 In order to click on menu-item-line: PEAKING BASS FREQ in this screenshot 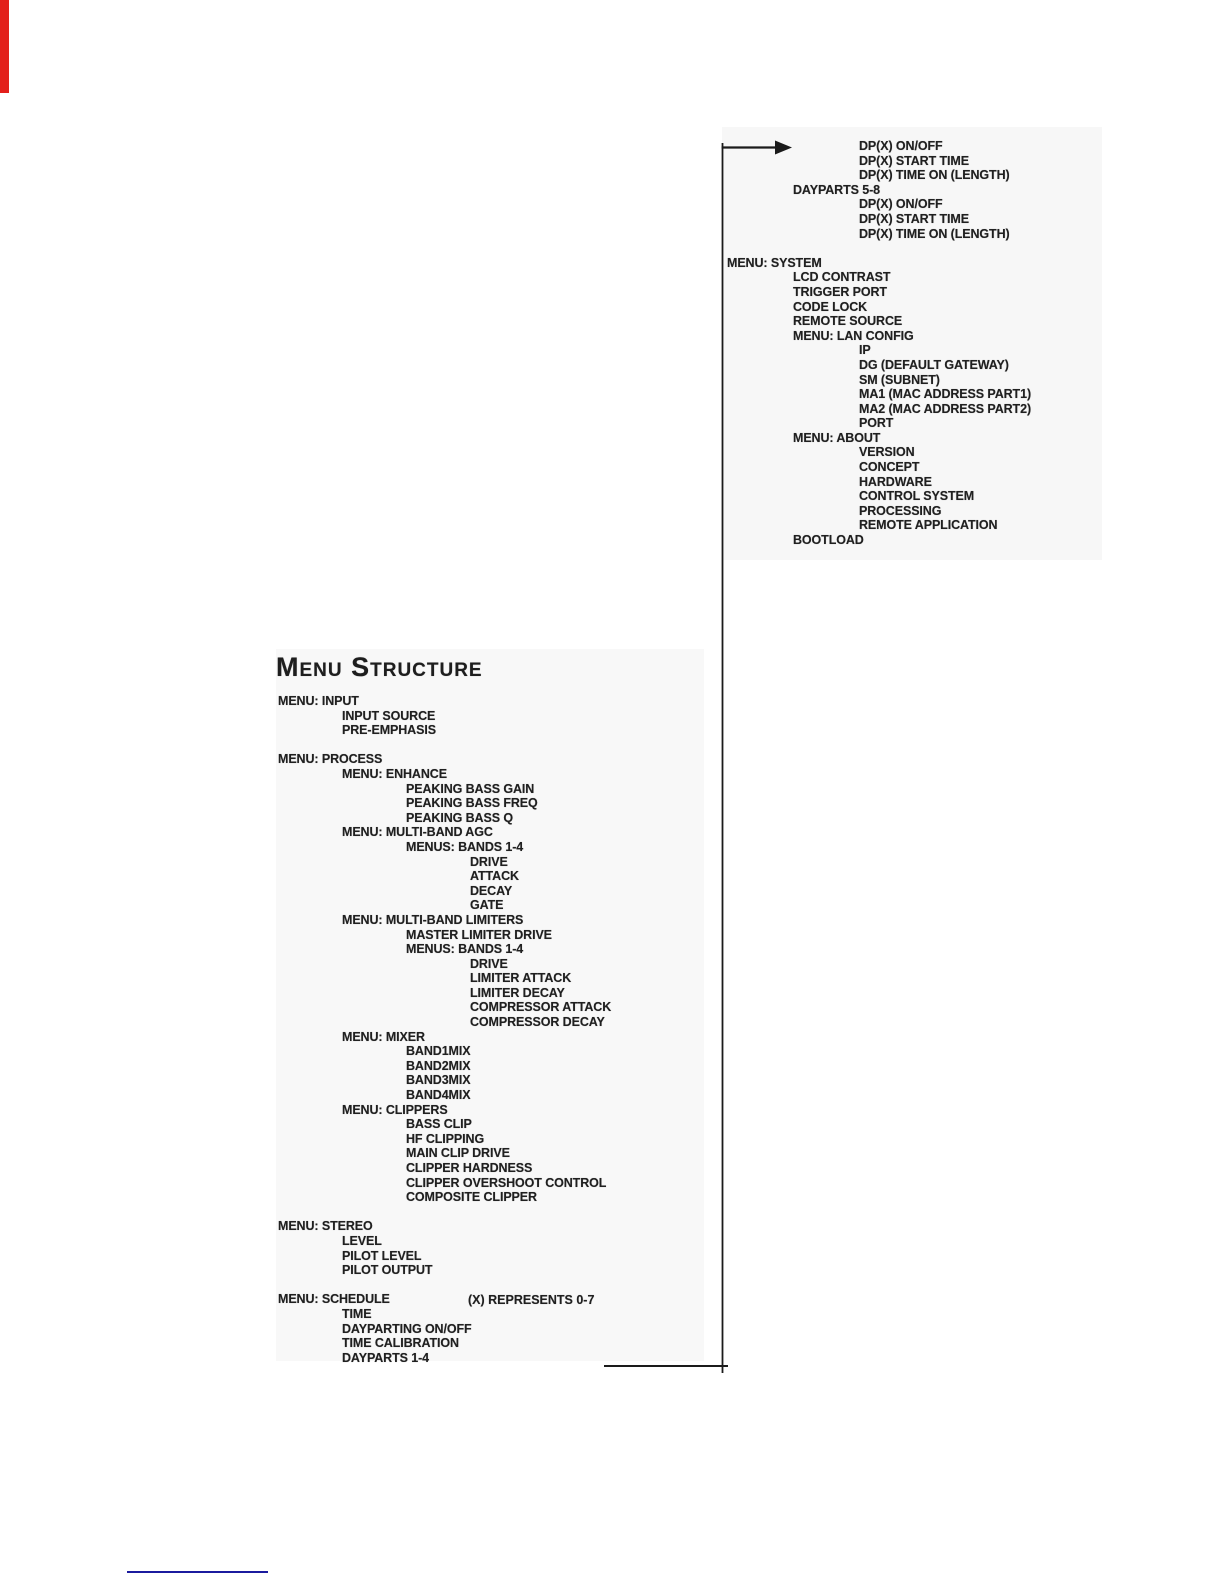, I will do `click(472, 803)`.